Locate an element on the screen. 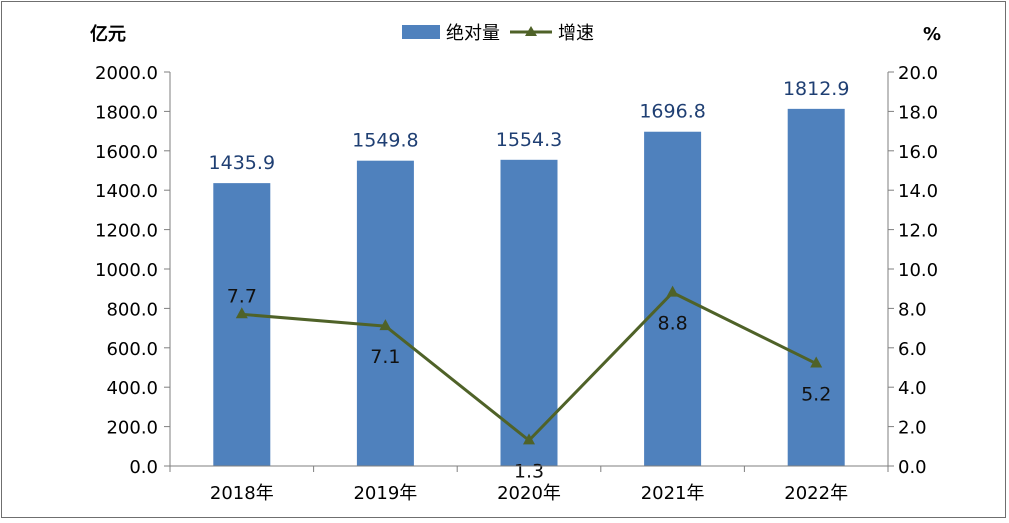  line-value-label: 1.3 is located at coordinates (529, 471).